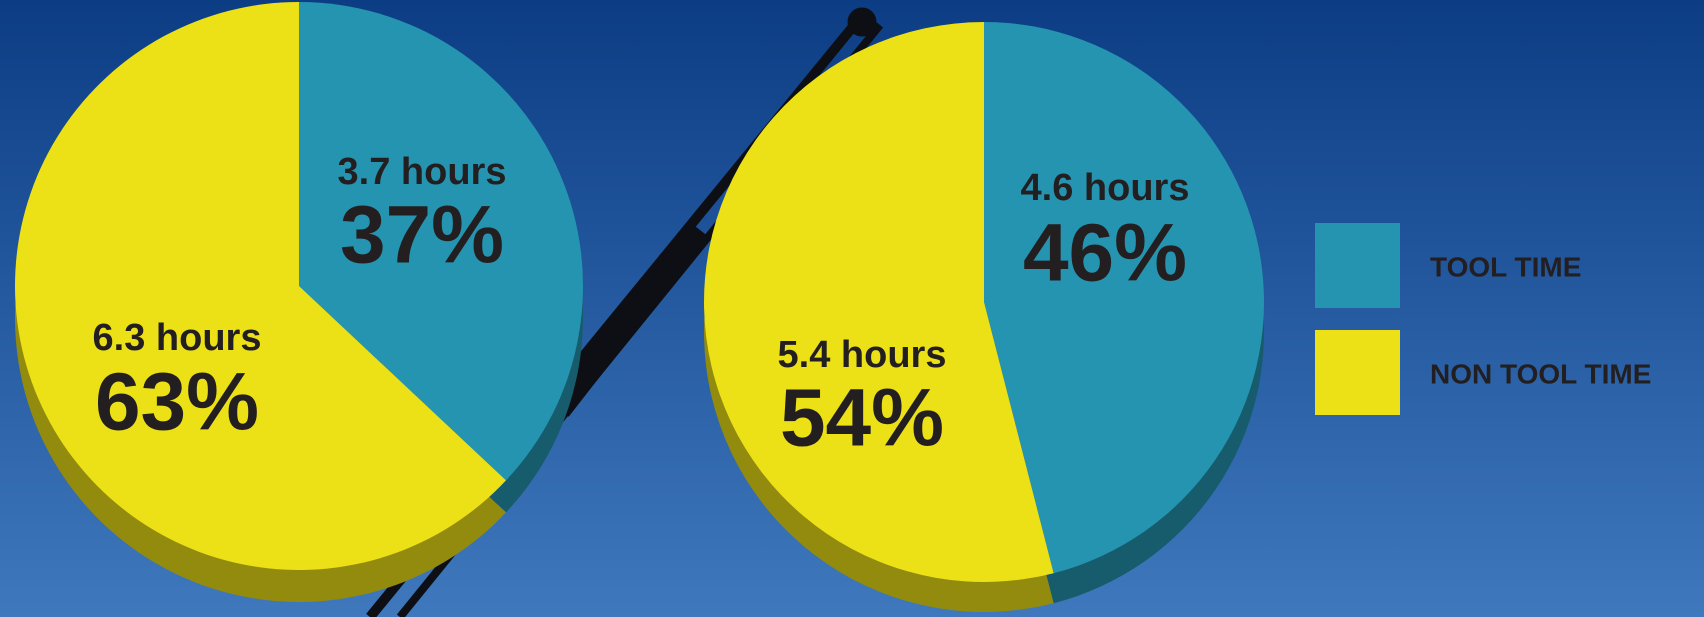 The width and height of the screenshot is (1704, 617). I want to click on hours-label: 6.3 hours, so click(177, 338).